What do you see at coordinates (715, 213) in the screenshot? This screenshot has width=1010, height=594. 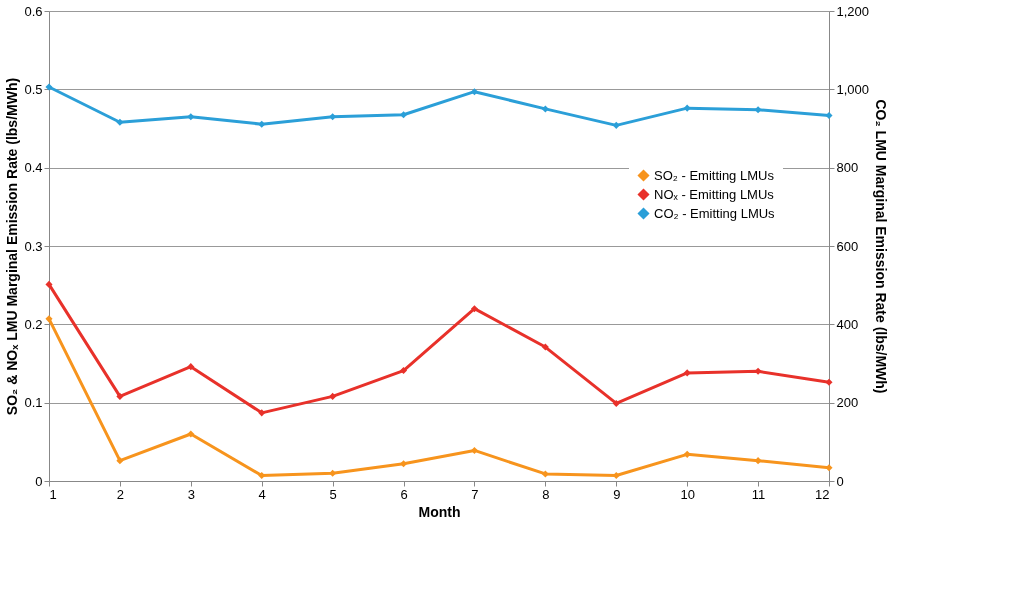 I see `legend-label: CO₂ - Emitting LMUs` at bounding box center [715, 213].